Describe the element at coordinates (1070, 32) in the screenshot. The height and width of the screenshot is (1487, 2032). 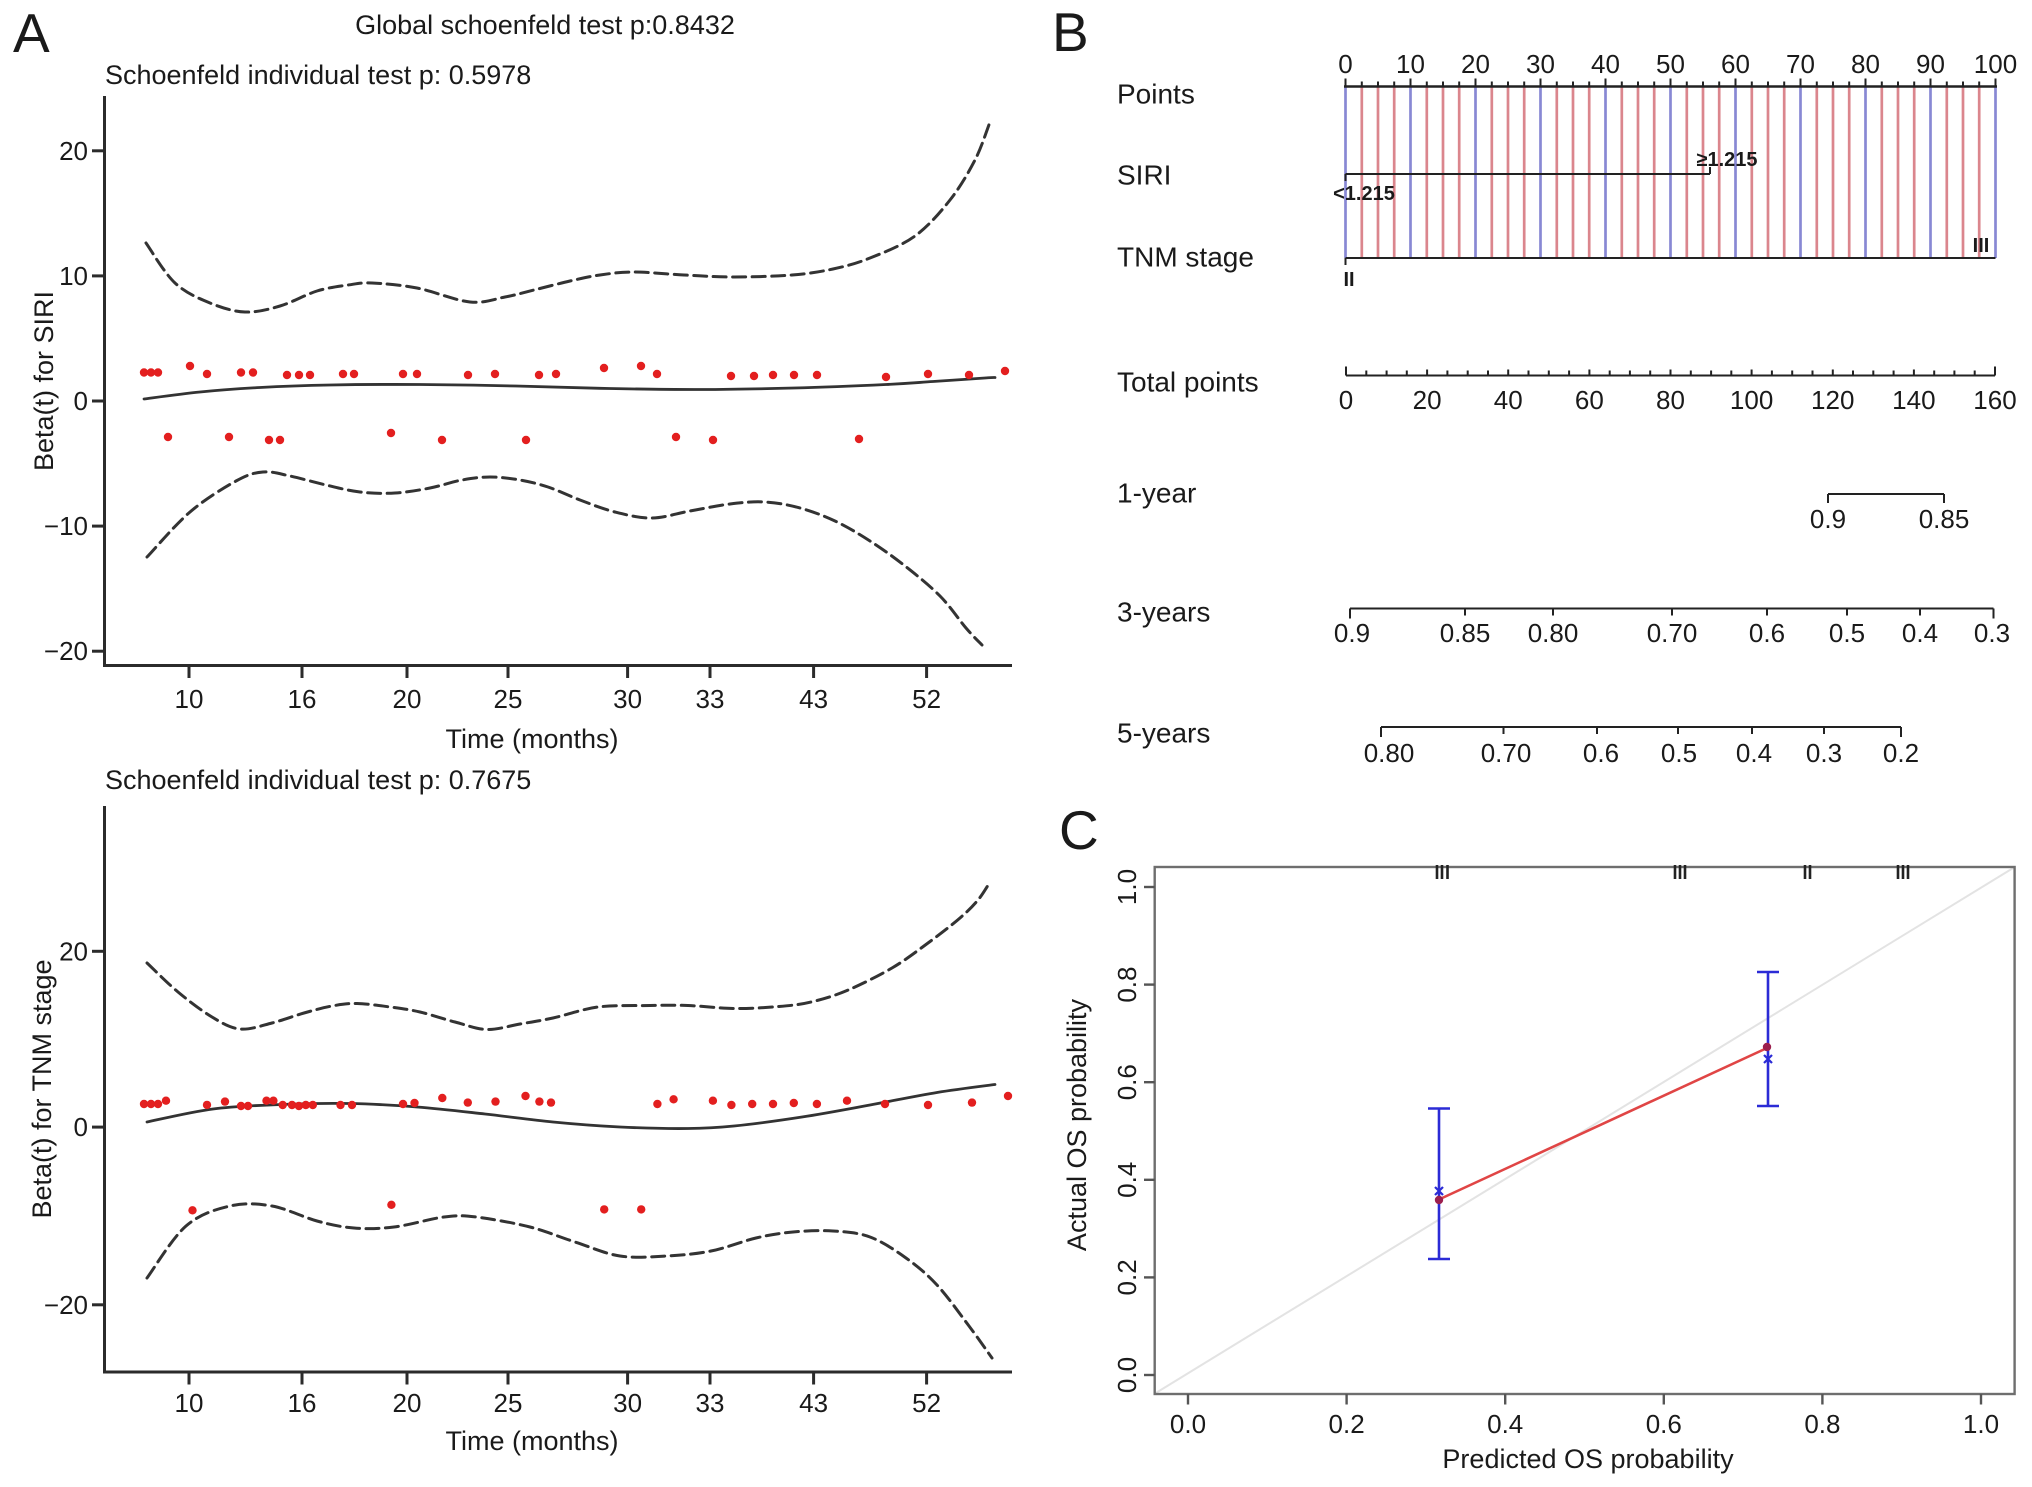
I see `svg-text: B` at that location.